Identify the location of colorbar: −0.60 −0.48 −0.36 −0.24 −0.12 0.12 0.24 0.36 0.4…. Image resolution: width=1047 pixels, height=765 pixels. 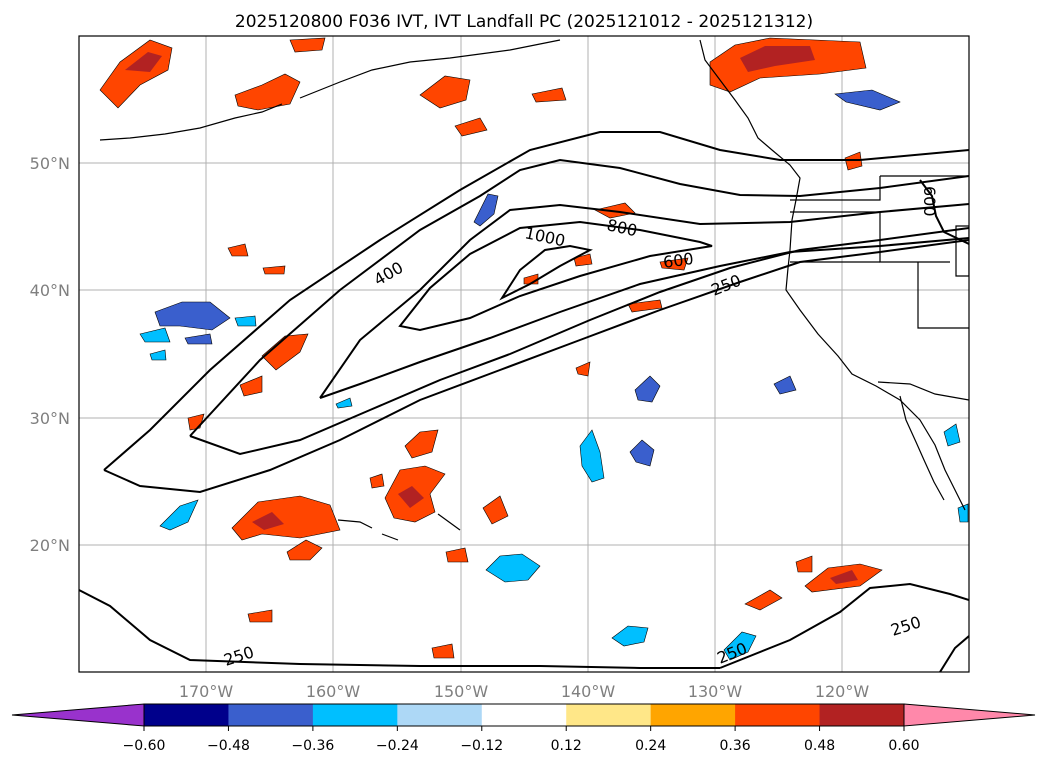
(523, 728).